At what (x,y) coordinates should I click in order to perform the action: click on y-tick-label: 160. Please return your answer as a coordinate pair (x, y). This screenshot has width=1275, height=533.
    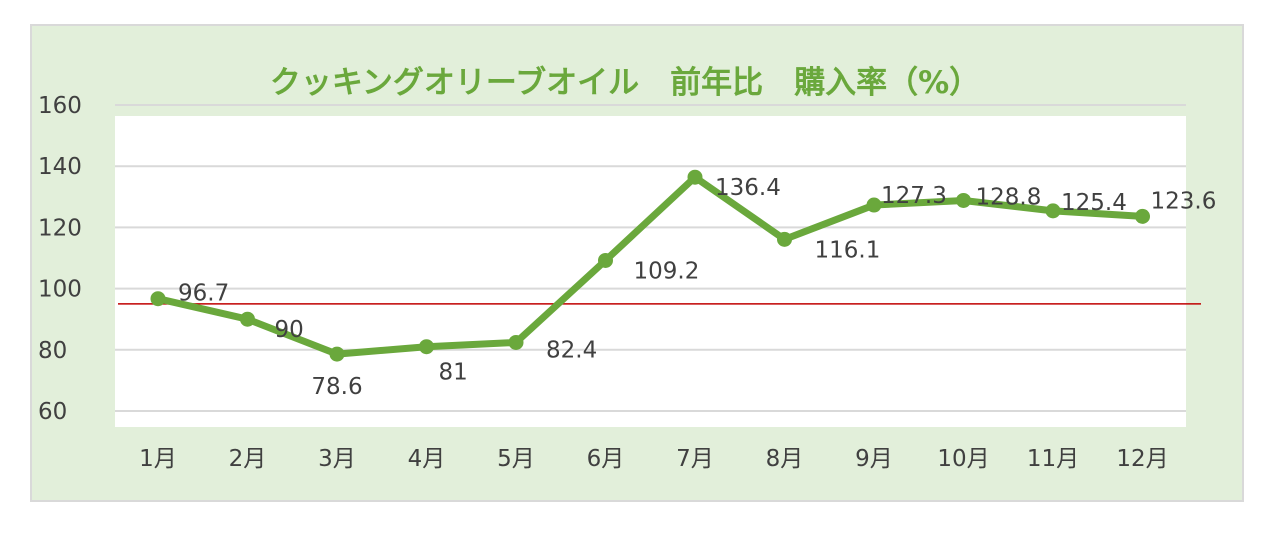
    Looking at the image, I should click on (60, 106).